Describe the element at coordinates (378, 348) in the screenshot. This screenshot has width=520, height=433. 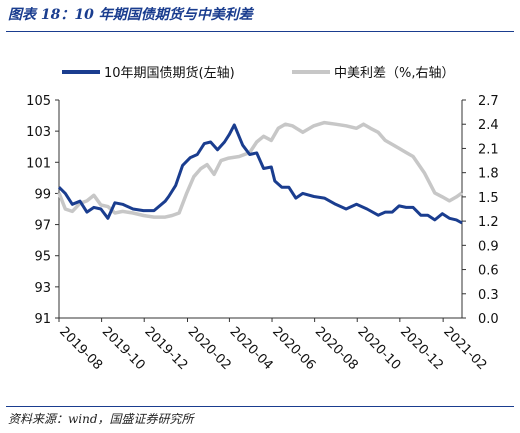
I see `x-tick-label: 2020-10` at that location.